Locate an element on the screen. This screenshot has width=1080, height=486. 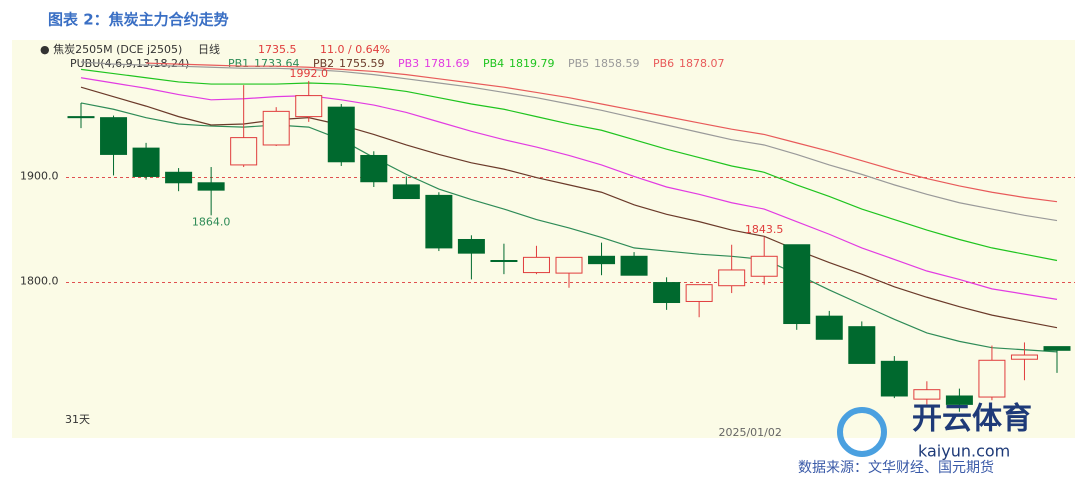
legend-value: 1755.59 is located at coordinates (362, 63).